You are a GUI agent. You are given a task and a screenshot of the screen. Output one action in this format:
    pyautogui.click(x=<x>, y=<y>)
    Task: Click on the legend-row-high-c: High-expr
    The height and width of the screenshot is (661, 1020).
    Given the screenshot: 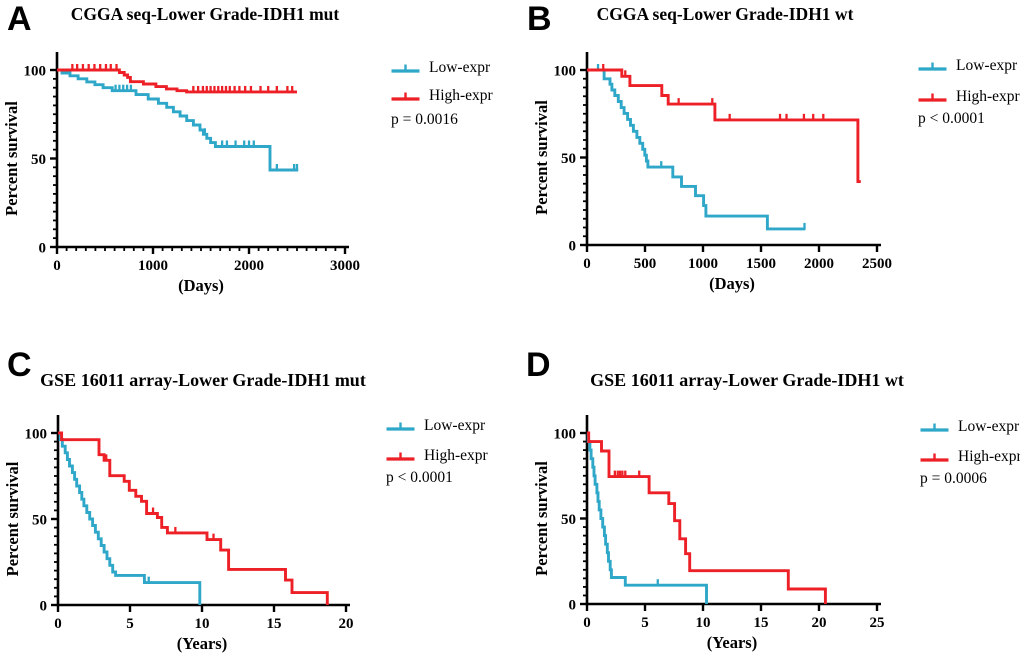 What is the action you would take?
    pyautogui.click(x=437, y=456)
    